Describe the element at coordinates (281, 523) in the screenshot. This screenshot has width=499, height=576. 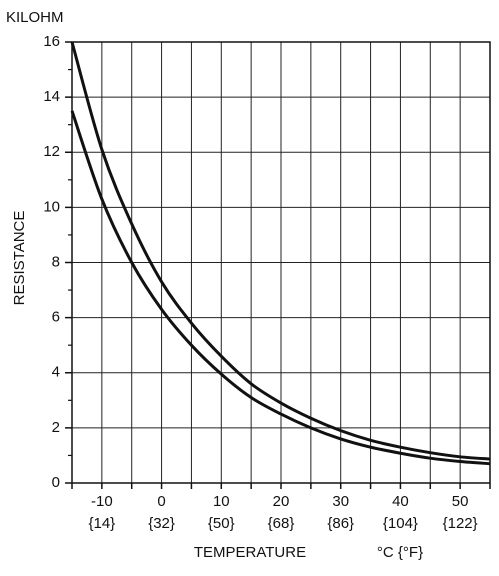
I see `x-tick-sublabel: {68}` at that location.